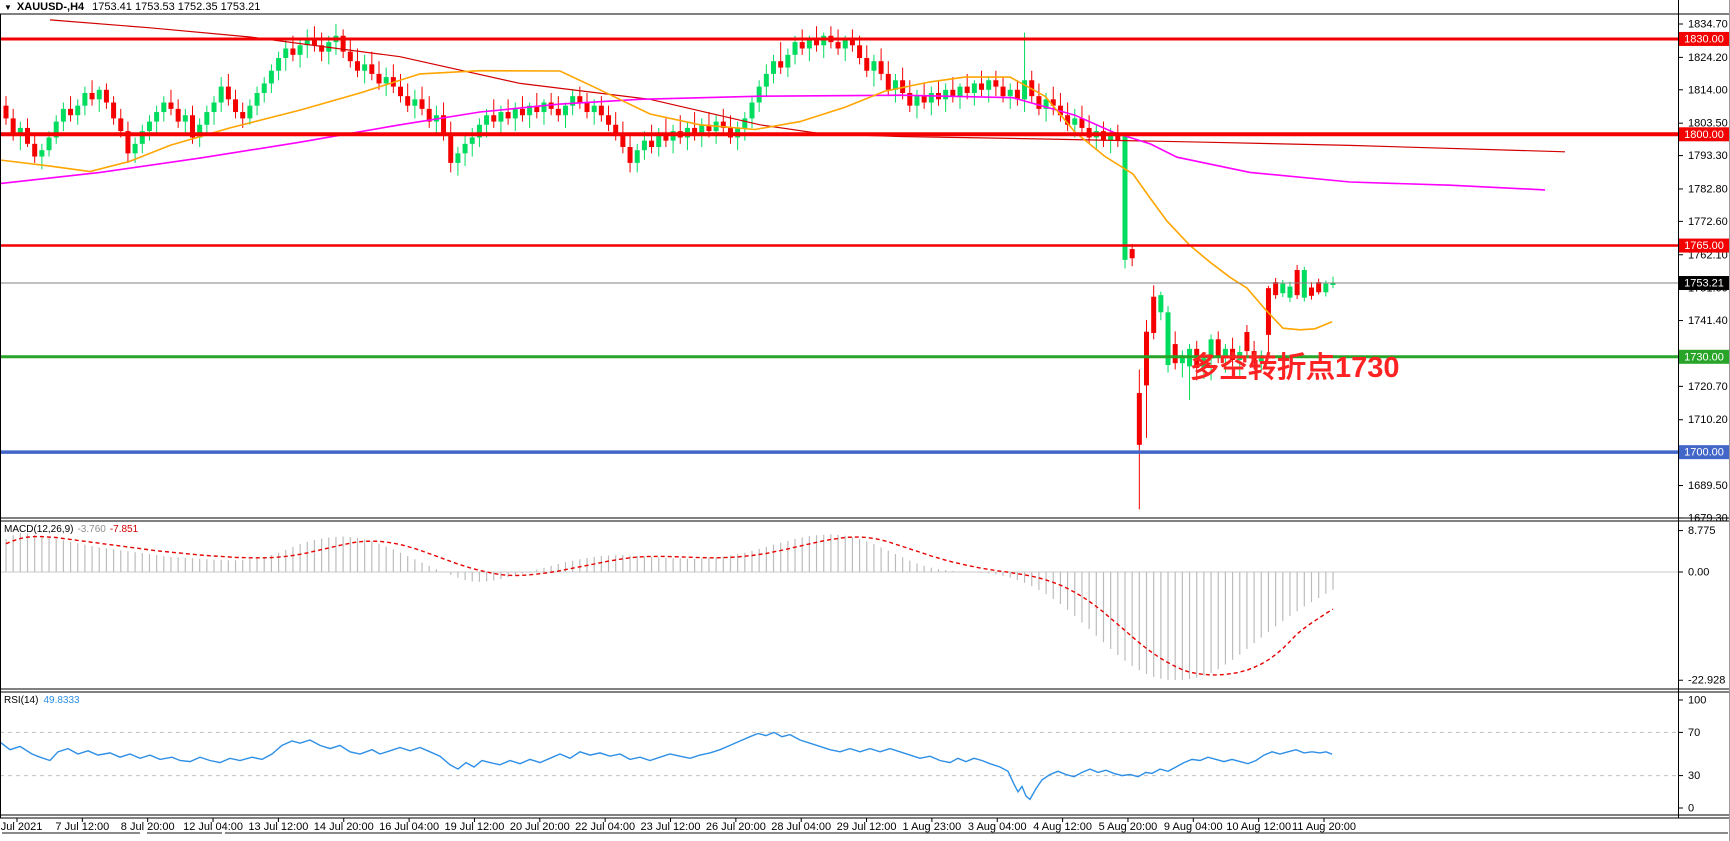  Describe the element at coordinates (1708, 387) in the screenshot. I see `price-tick-label: 1720.70` at that location.